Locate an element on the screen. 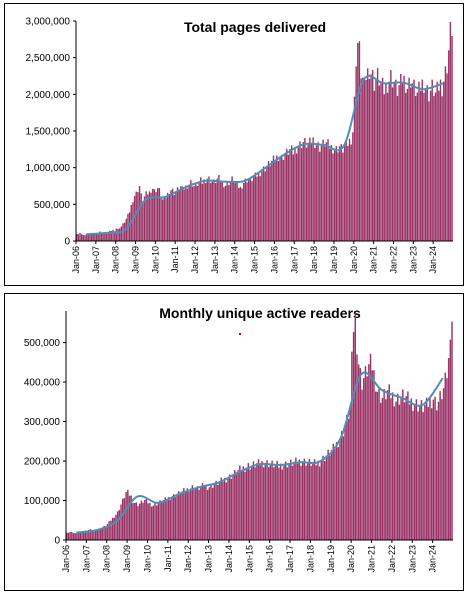  y-tick-label: 2,500,000 is located at coordinates (48, 58).